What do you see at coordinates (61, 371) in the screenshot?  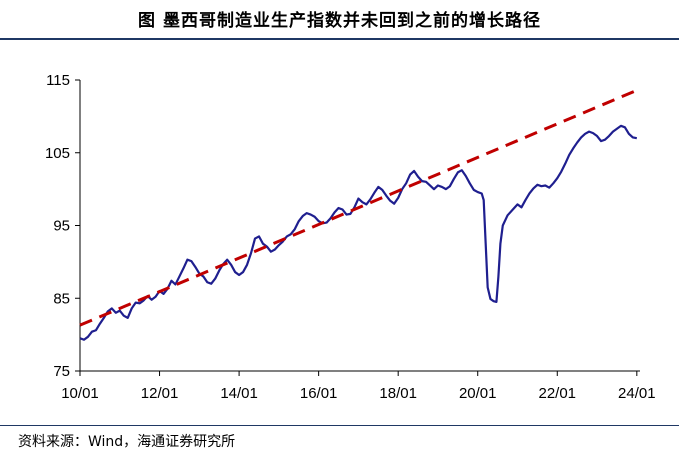 I see `y-tick-label: 75` at bounding box center [61, 371].